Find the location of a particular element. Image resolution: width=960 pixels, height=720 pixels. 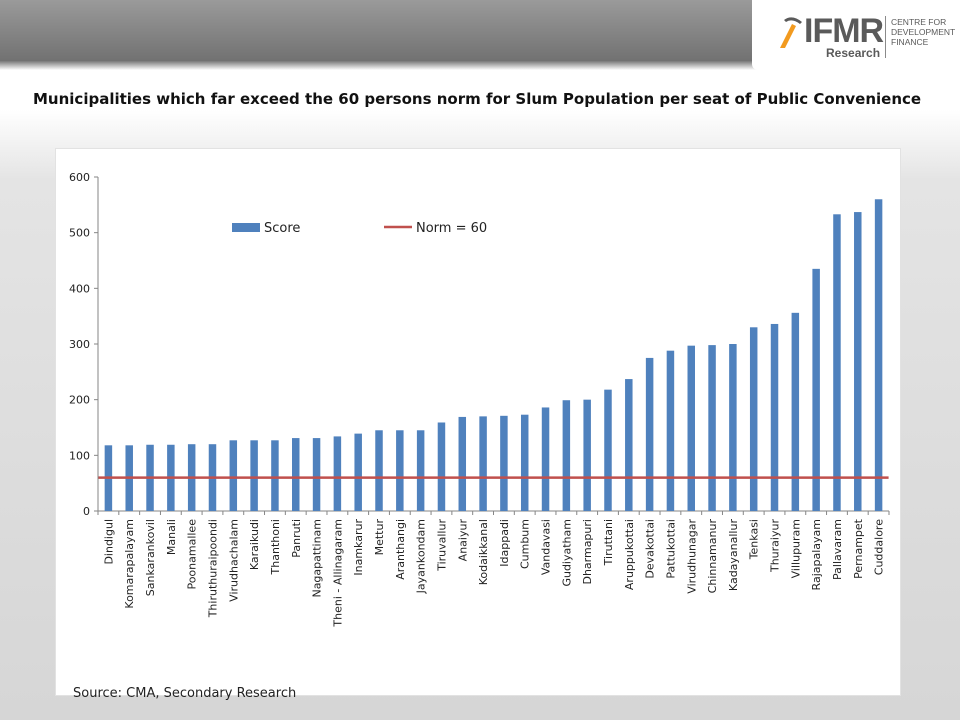

x-tick-label: Kadayanallur is located at coordinates (733, 555).